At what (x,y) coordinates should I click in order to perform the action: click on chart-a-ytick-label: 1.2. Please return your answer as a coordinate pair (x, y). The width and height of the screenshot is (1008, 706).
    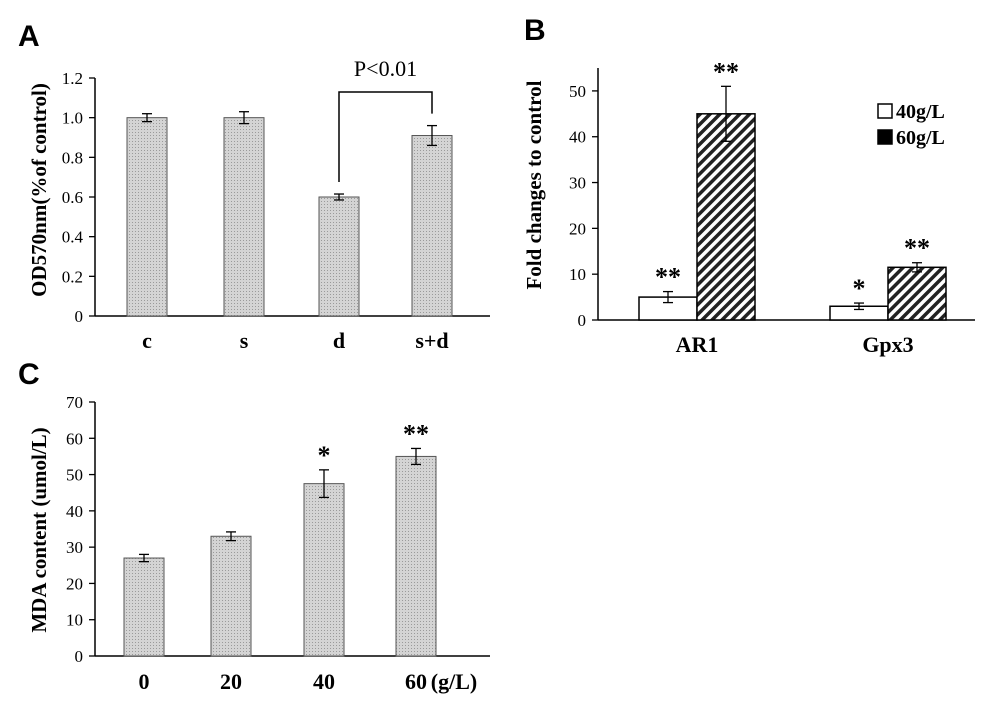
    Looking at the image, I should click on (72, 78).